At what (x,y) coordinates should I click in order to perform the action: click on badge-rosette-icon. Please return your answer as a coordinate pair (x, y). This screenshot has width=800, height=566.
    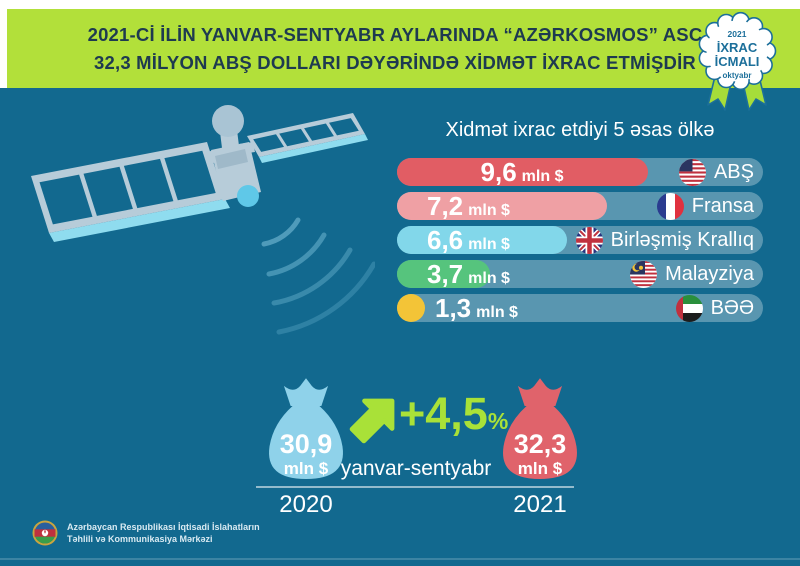
    Looking at the image, I should click on (737, 51).